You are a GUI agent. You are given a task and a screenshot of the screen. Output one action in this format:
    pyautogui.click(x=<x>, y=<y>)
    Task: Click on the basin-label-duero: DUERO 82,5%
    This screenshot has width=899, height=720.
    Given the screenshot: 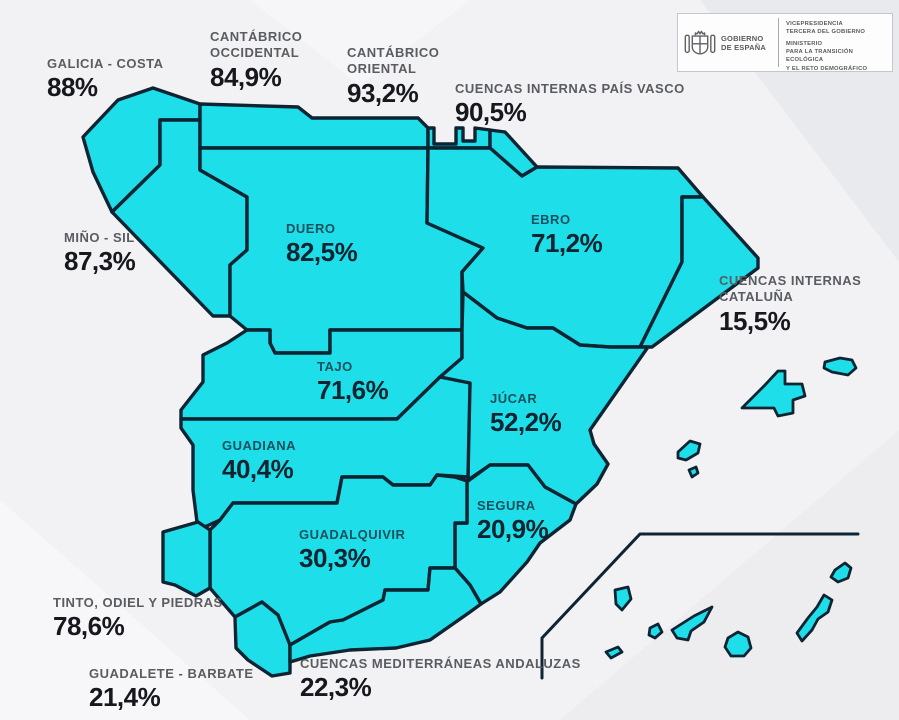 What is the action you would take?
    pyautogui.click(x=322, y=244)
    